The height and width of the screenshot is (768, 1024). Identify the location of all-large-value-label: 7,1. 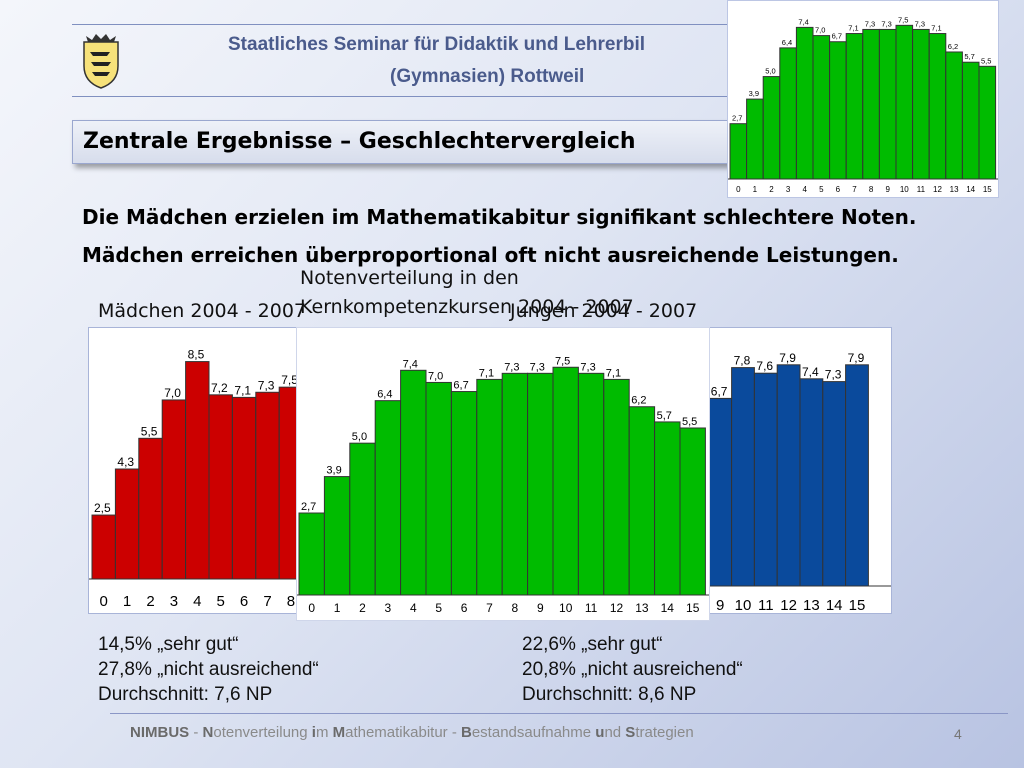
(613, 373).